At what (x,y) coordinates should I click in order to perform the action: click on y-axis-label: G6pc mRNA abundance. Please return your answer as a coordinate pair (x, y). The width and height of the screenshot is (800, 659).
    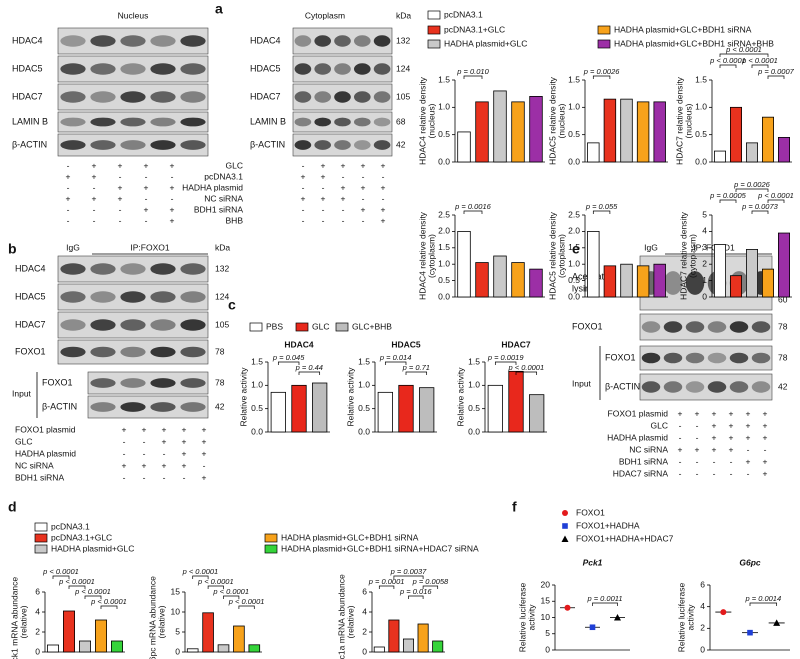
    Looking at the image, I should click on (152, 617).